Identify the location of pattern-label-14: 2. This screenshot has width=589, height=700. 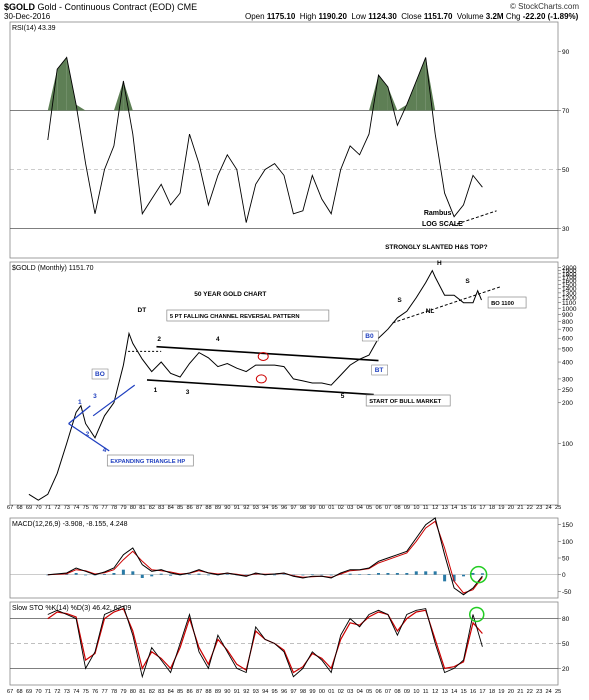
(88, 434).